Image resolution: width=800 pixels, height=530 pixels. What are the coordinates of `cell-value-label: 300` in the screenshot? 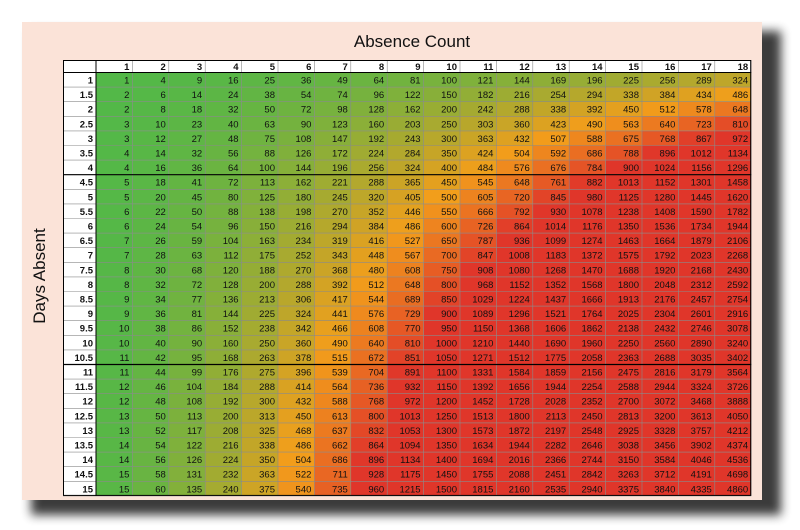 It's located at (449, 139).